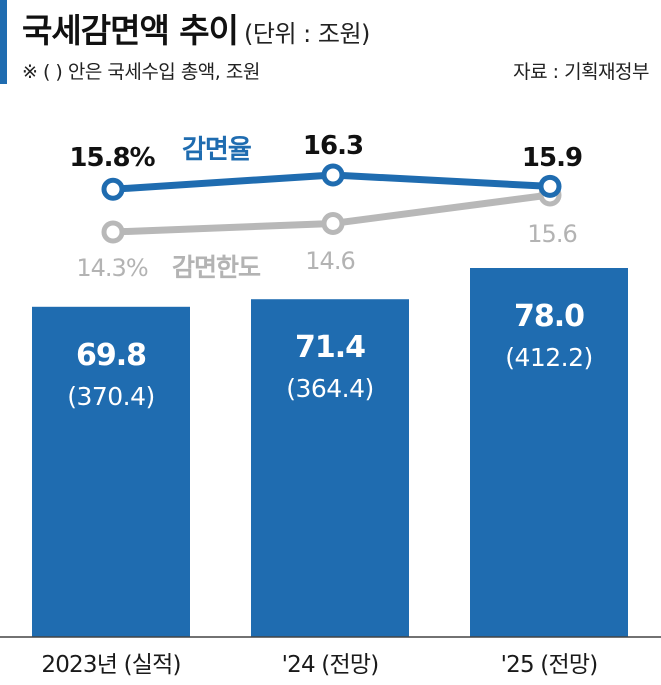 Image resolution: width=661 pixels, height=685 pixels. I want to click on title-accent-bar, so click(3, 42).